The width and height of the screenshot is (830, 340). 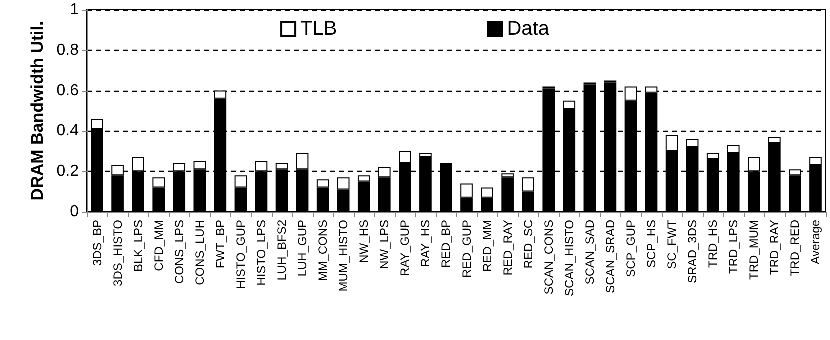 I want to click on x-tick-label: HISTO_LPS, so click(x=261, y=253).